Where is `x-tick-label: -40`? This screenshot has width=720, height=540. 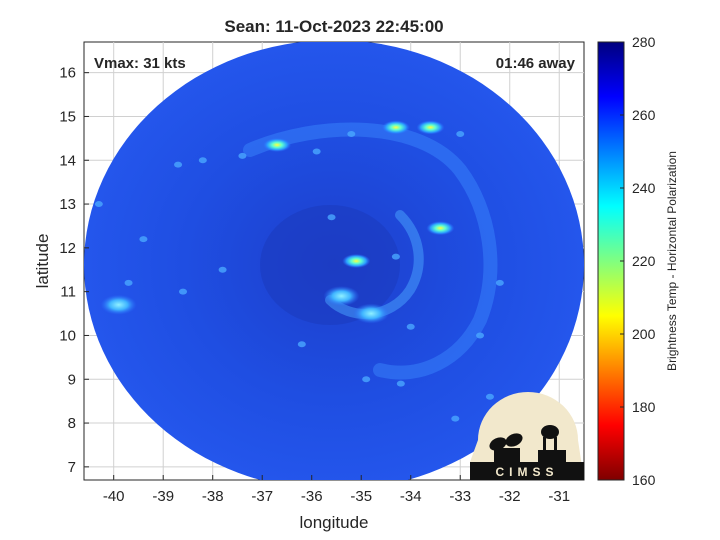 x-tick-label: -40 is located at coordinates (114, 496).